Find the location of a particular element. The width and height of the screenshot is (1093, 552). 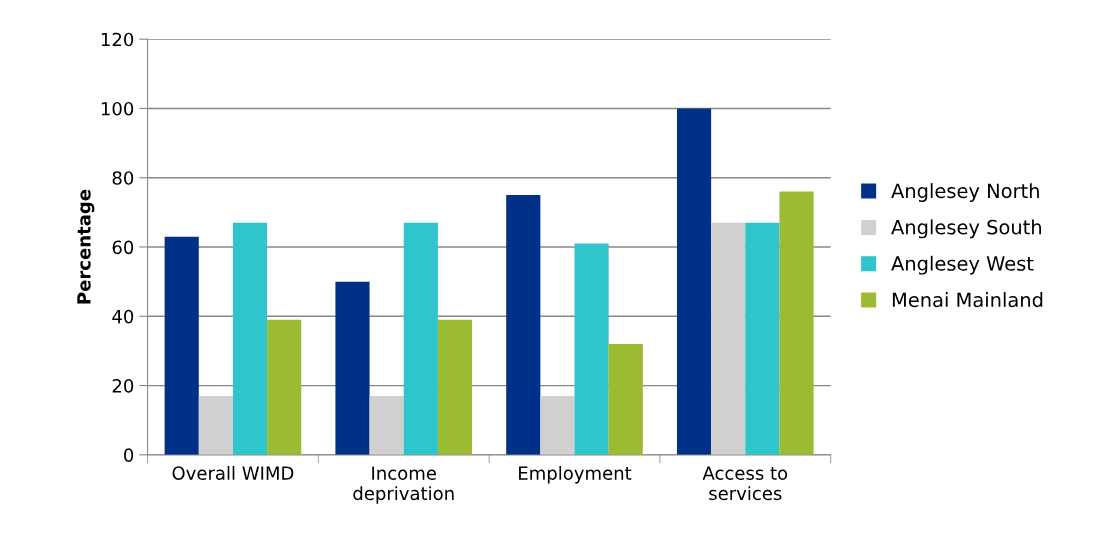

legend-label: Anglesey North is located at coordinates (965, 192).